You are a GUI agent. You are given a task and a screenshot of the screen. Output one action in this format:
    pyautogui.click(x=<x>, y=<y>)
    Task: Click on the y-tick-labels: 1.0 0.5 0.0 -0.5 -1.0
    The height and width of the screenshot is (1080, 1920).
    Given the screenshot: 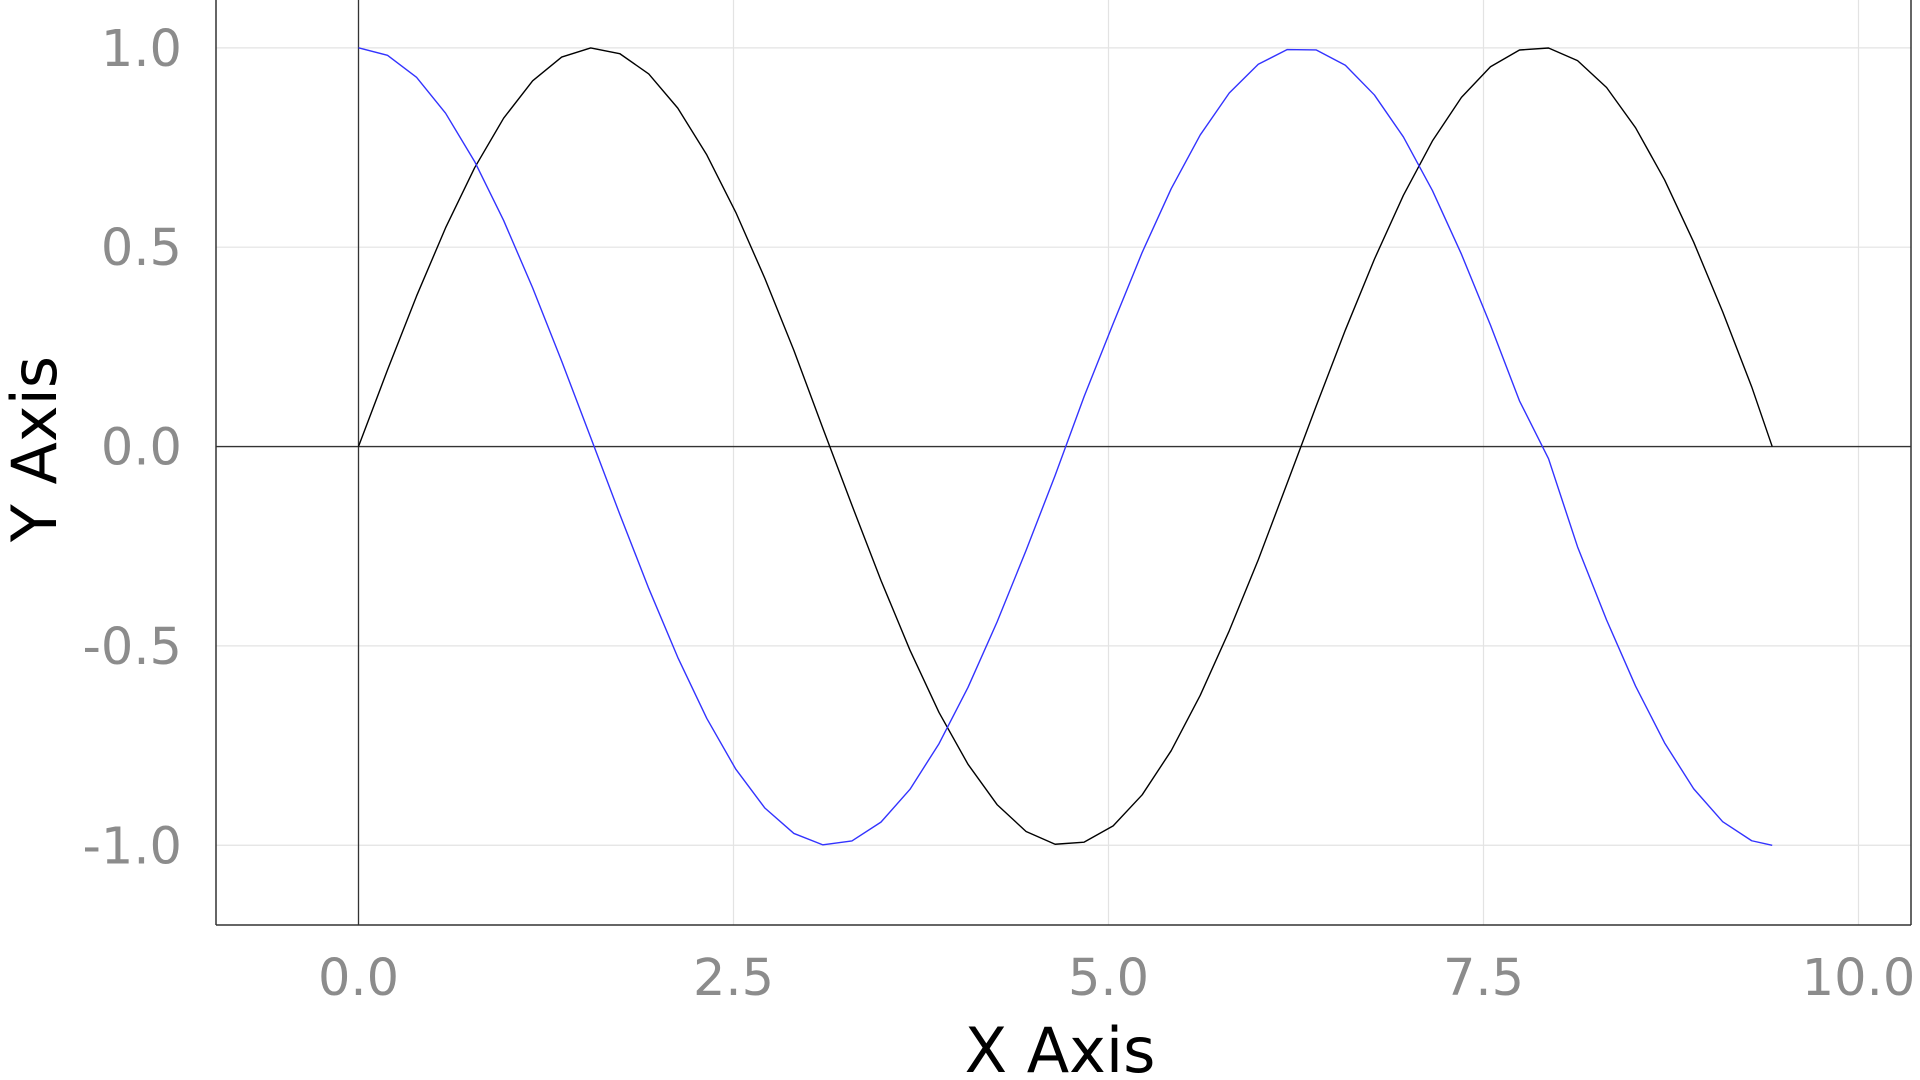 What is the action you would take?
    pyautogui.click(x=132, y=448)
    